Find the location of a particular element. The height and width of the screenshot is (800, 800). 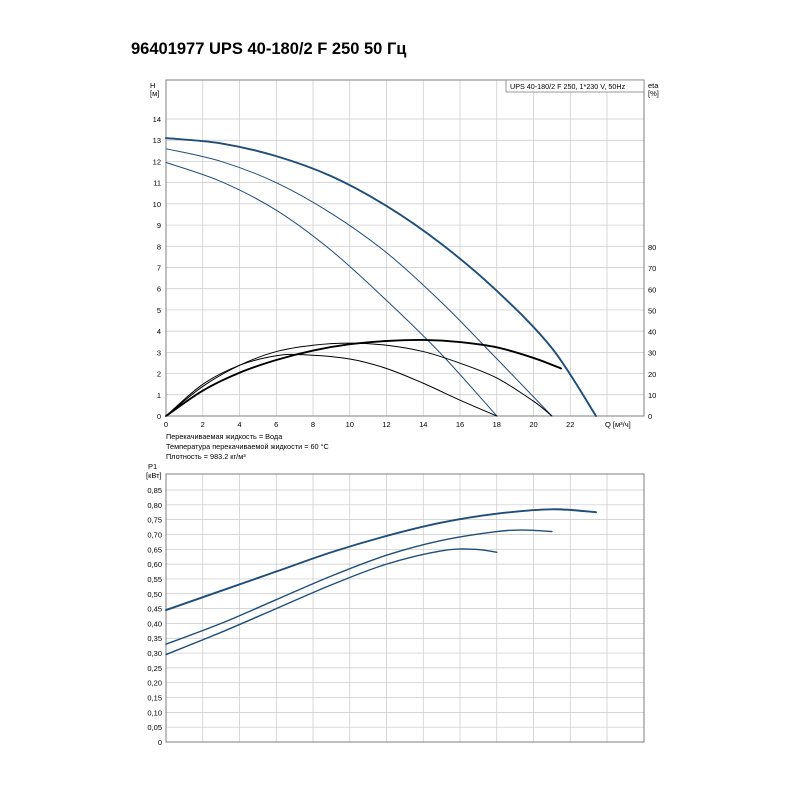

y-tick-label: 2 is located at coordinates (159, 374).